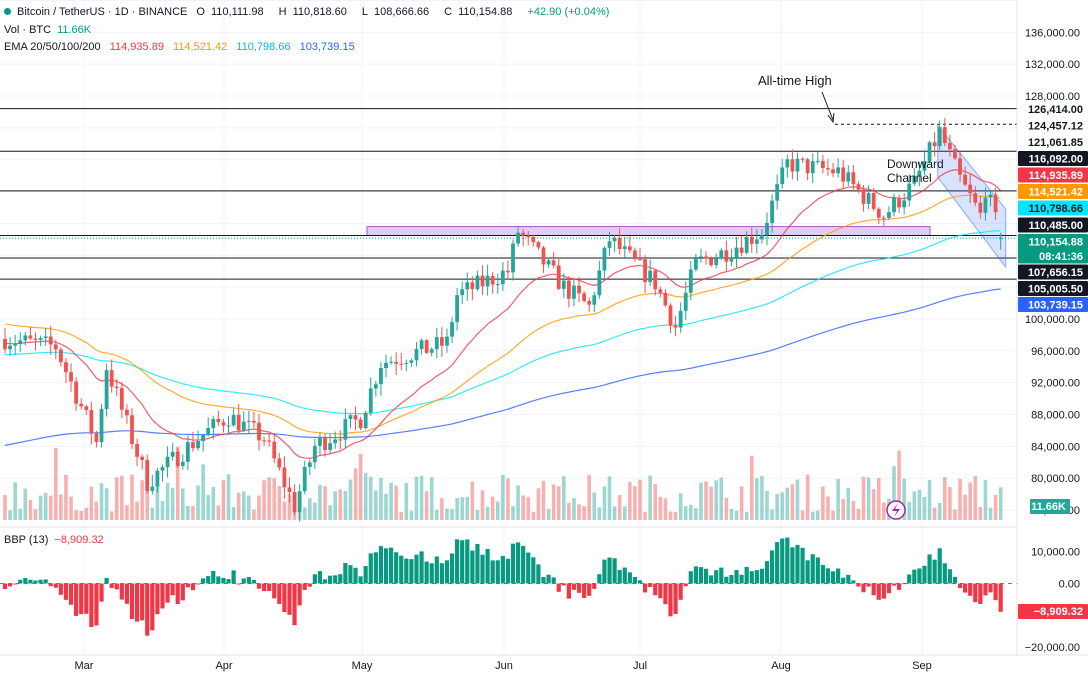 This screenshot has height=680, width=1088. What do you see at coordinates (896, 510) in the screenshot?
I see `flash-icon-bolt` at bounding box center [896, 510].